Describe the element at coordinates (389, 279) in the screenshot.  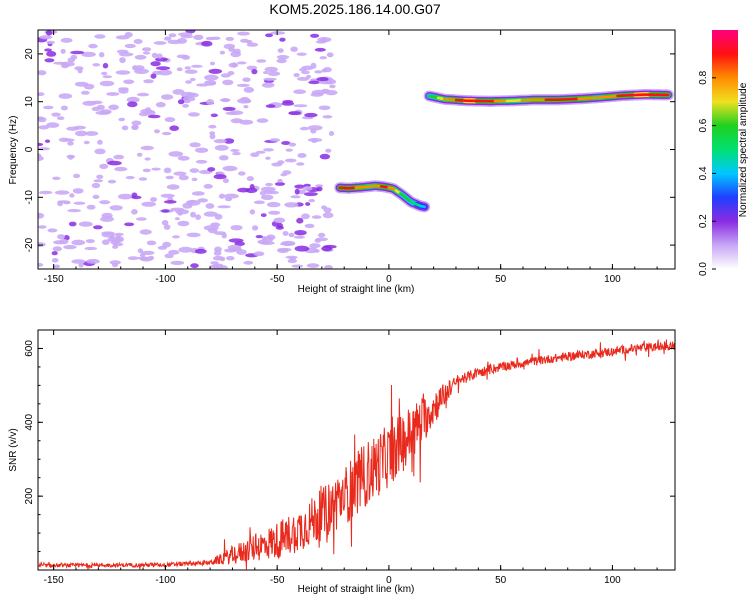
I see `x-tick-label: 0` at that location.